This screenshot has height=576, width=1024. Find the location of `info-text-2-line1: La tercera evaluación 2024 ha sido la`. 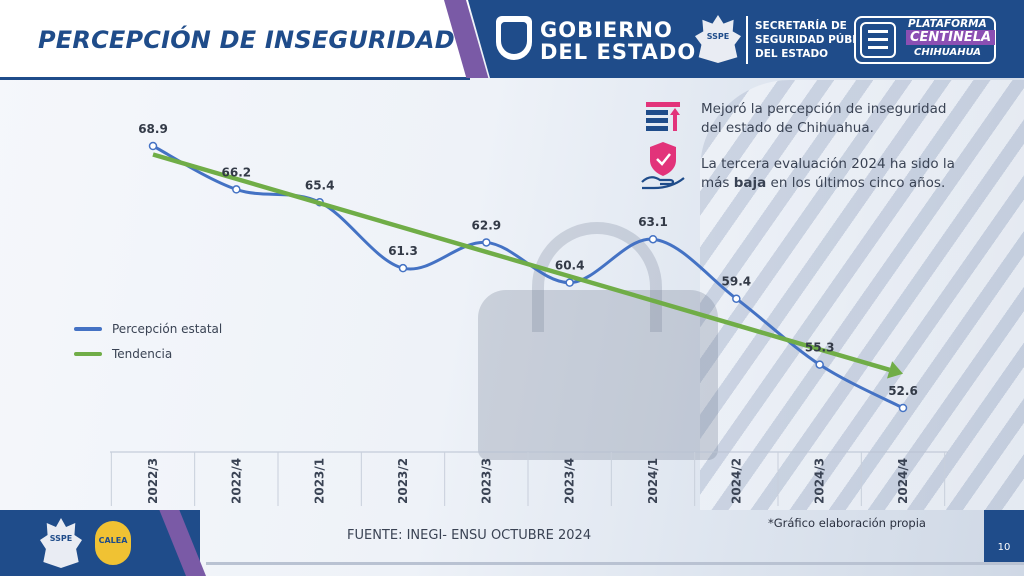

info-text-2-line1: La tercera evaluación 2024 ha sido la is located at coordinates (828, 164).